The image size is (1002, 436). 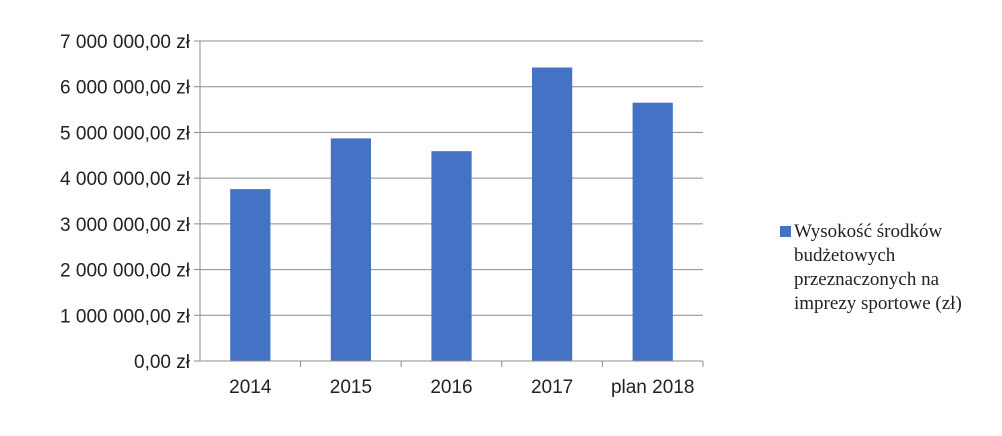 What do you see at coordinates (125, 271) in the screenshot?
I see `y-axis-tick-label: 2 000 000,00 zł` at bounding box center [125, 271].